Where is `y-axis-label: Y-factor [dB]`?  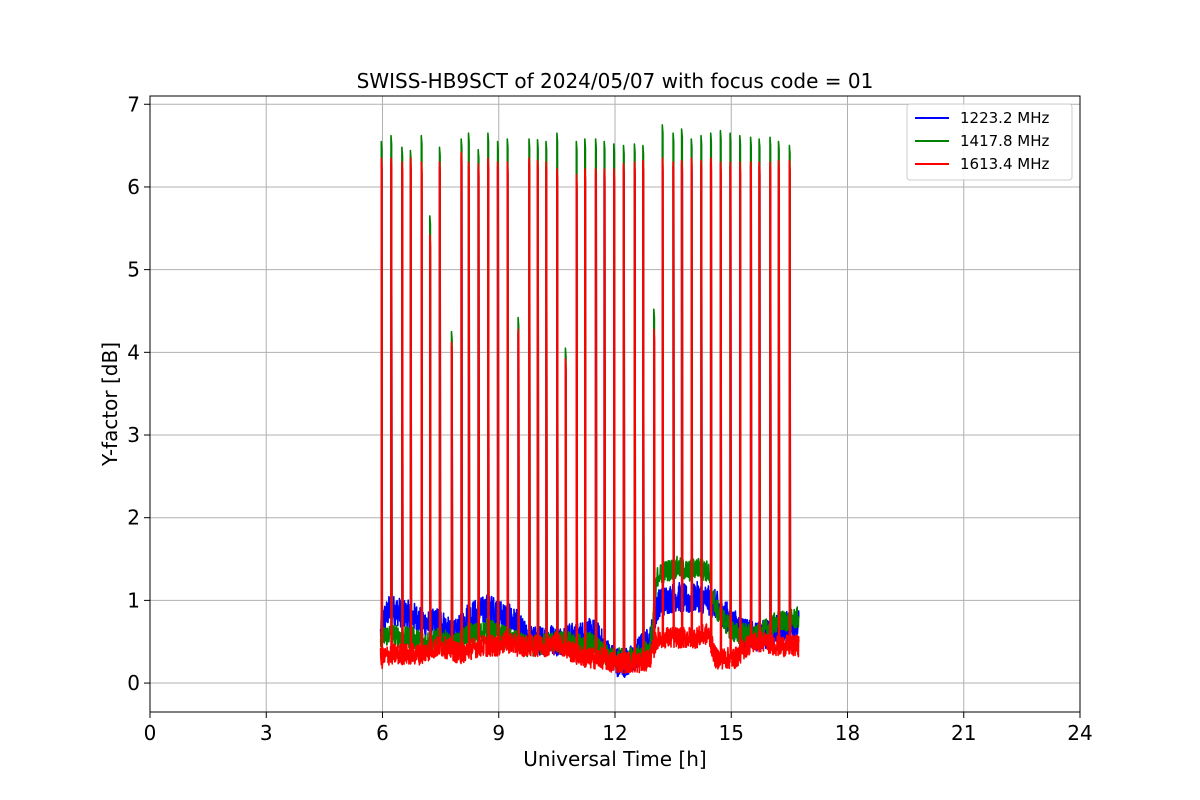 y-axis-label: Y-factor [dB] is located at coordinates (110, 404).